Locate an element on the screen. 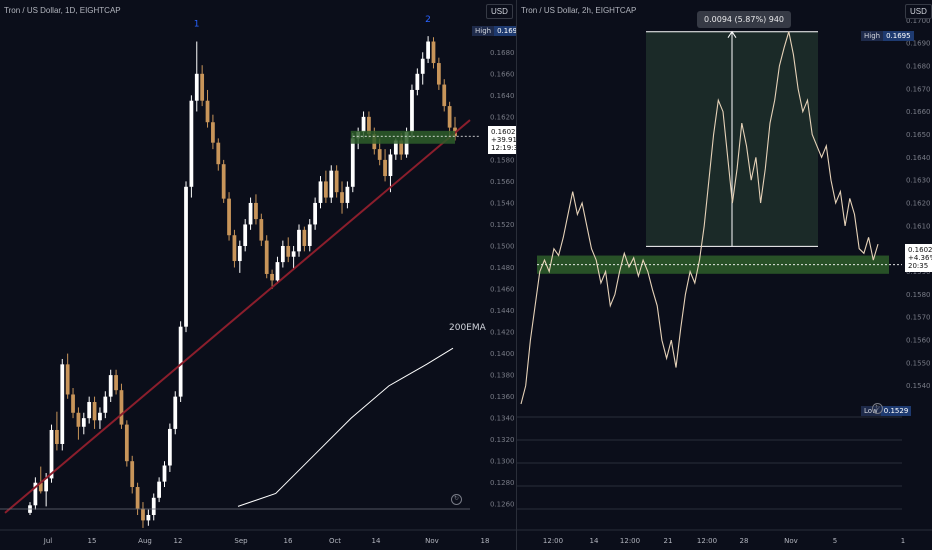  daily-last-price: 0.1602 is located at coordinates (503, 132).